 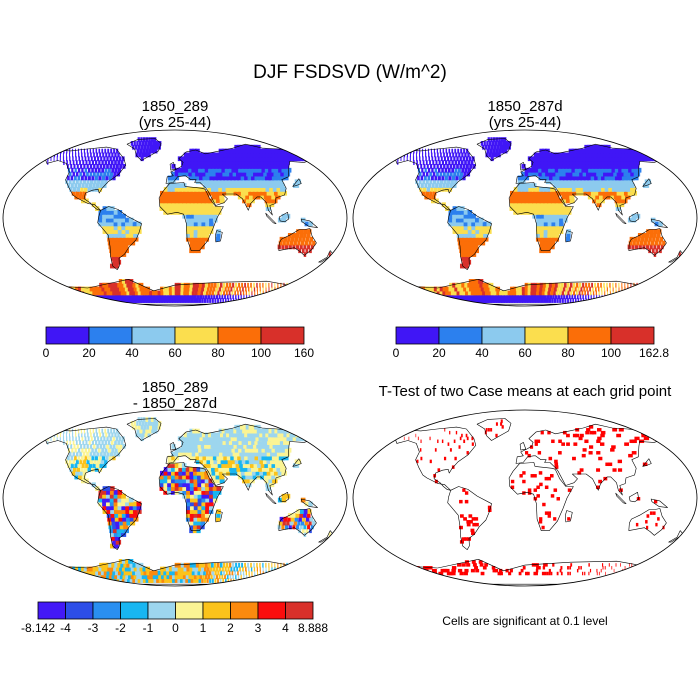 I want to click on panel-1-title-line1: 1850_289, so click(x=175, y=106).